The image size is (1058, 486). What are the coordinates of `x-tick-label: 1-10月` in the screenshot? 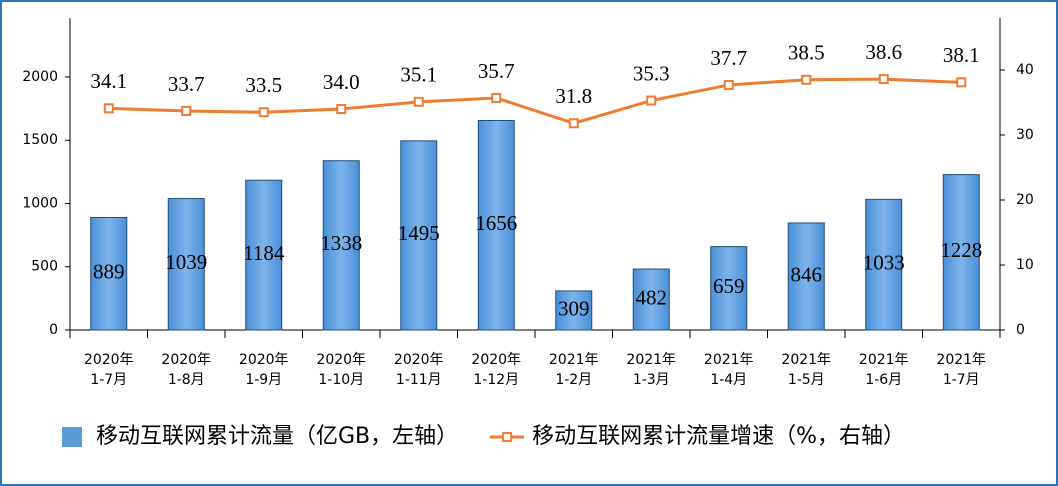 It's located at (341, 380).